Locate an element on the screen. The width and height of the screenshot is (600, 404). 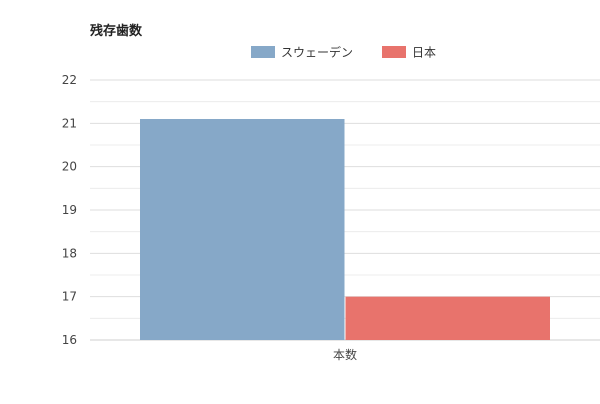
chart-title: 残存歯数 is located at coordinates (116, 31).